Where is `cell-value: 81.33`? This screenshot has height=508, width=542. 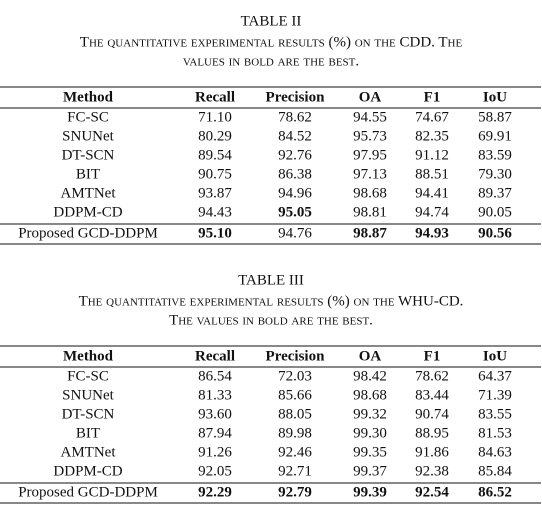 cell-value: 81.33 is located at coordinates (215, 395).